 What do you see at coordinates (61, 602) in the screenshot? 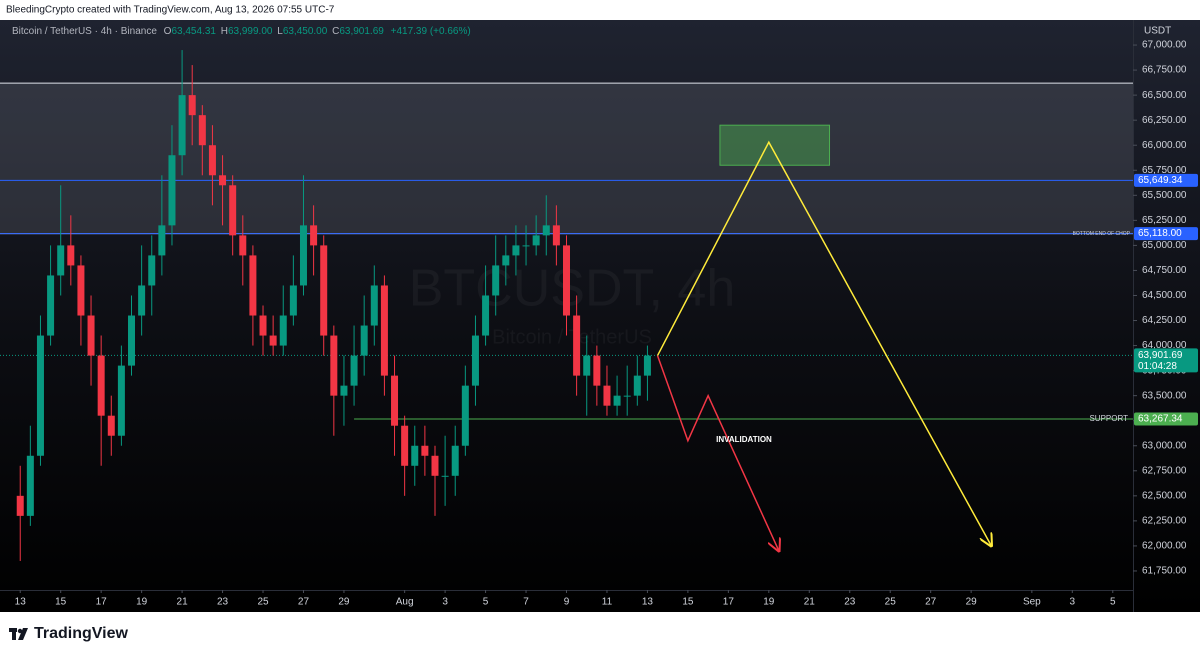
I see `x-tick-label: 15` at bounding box center [61, 602].